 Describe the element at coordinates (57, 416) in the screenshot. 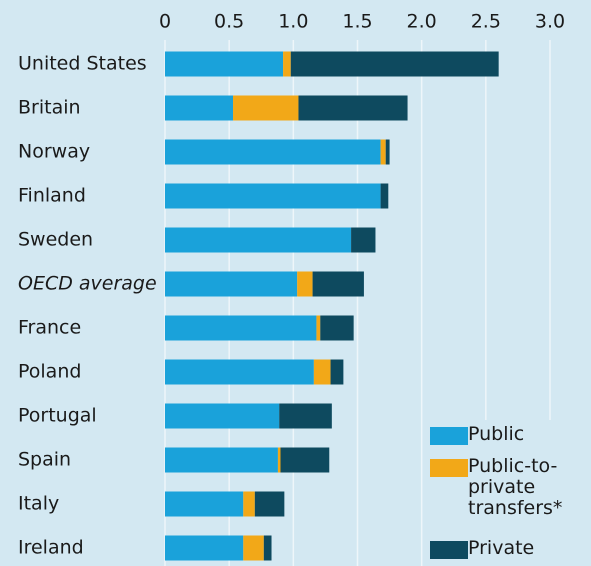

I see `y-tick-label: Portugal` at that location.